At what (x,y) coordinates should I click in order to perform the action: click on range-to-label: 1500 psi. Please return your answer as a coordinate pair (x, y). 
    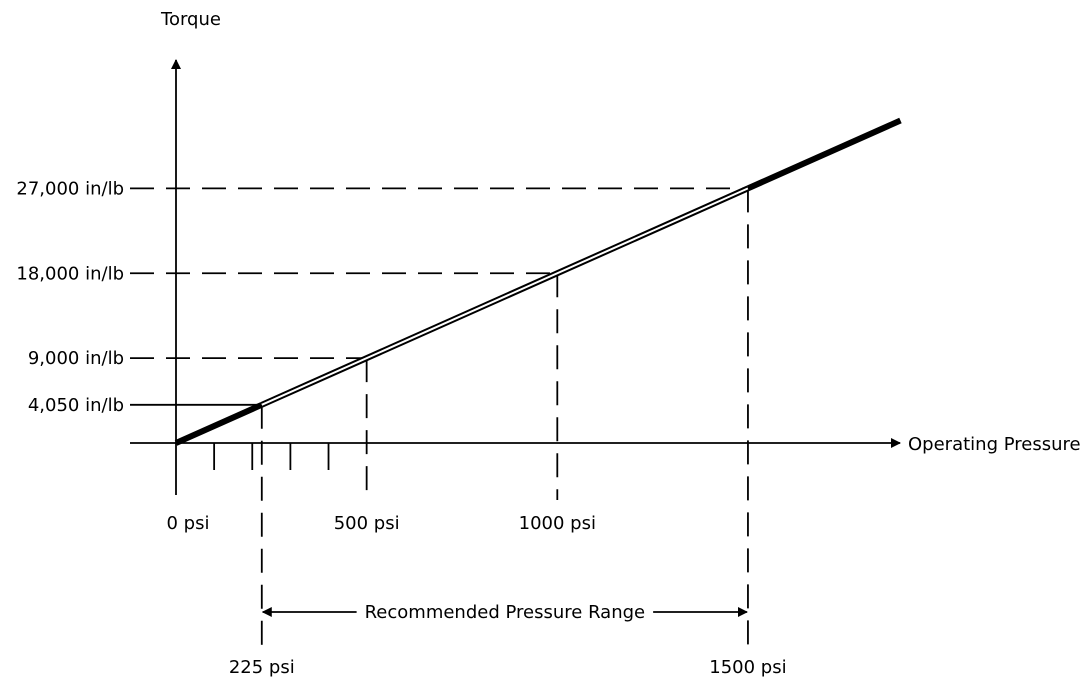
    Looking at the image, I should click on (747, 667).